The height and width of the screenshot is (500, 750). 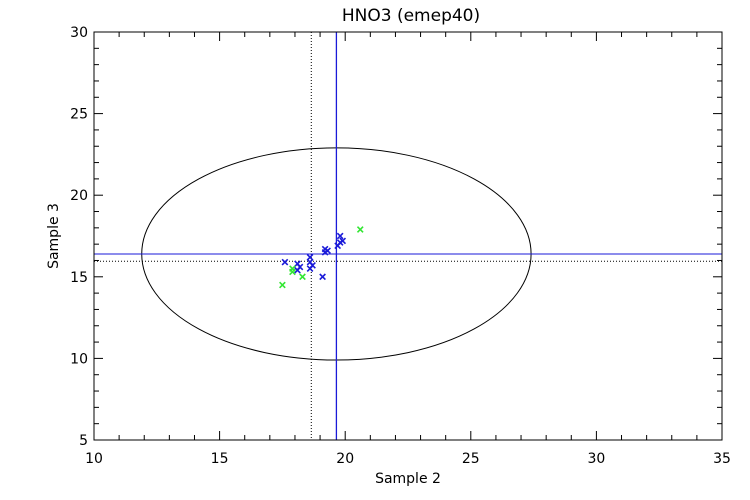 I want to click on x-tick-label: 30, so click(x=596, y=459).